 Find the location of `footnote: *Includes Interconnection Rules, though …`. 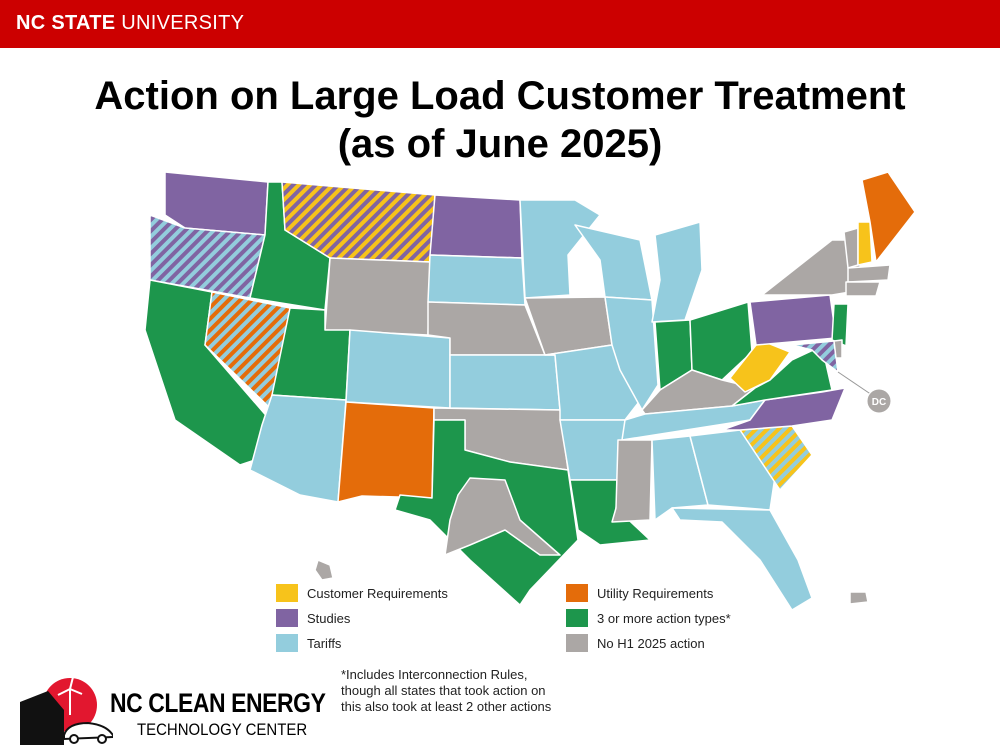

footnote: *Includes Interconnection Rules, though … is located at coordinates (491, 691).